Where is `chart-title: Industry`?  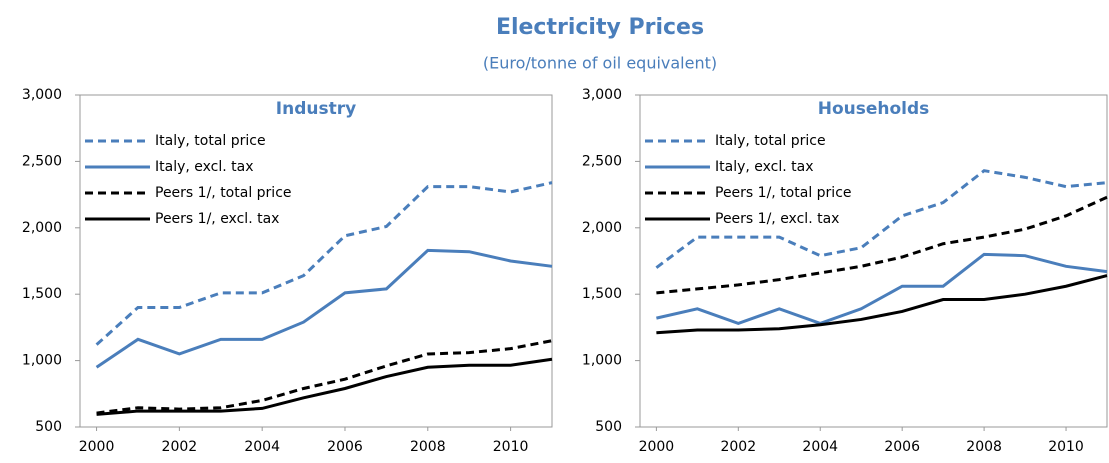
chart-title: Industry is located at coordinates (316, 109).